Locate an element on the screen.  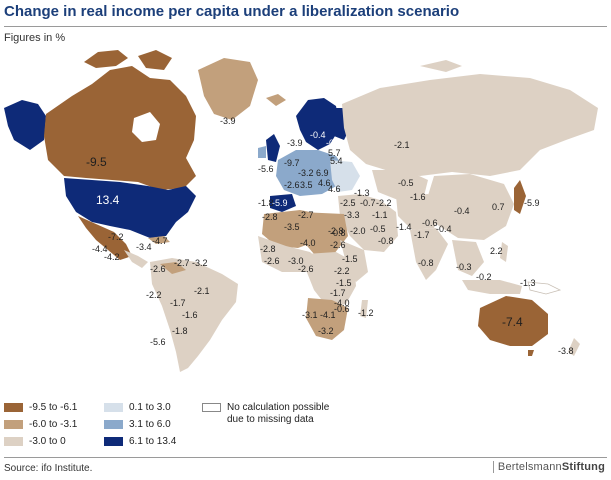
map-label-50: -0.4 is located at coordinates (444, 229).